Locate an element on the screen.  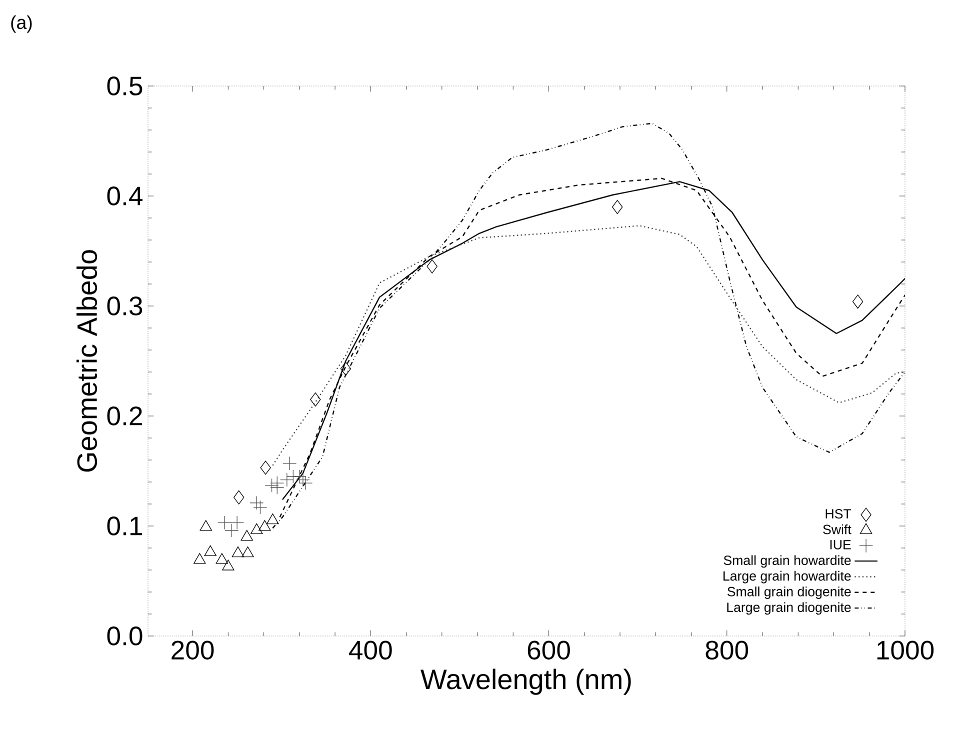
legend-label: Swift is located at coordinates (837, 529).